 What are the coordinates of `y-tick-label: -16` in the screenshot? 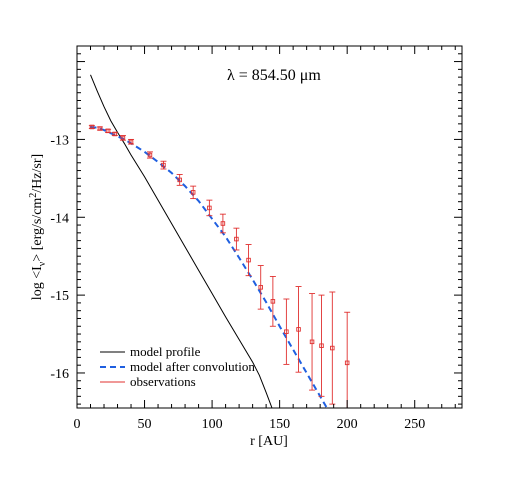 It's located at (59, 374).